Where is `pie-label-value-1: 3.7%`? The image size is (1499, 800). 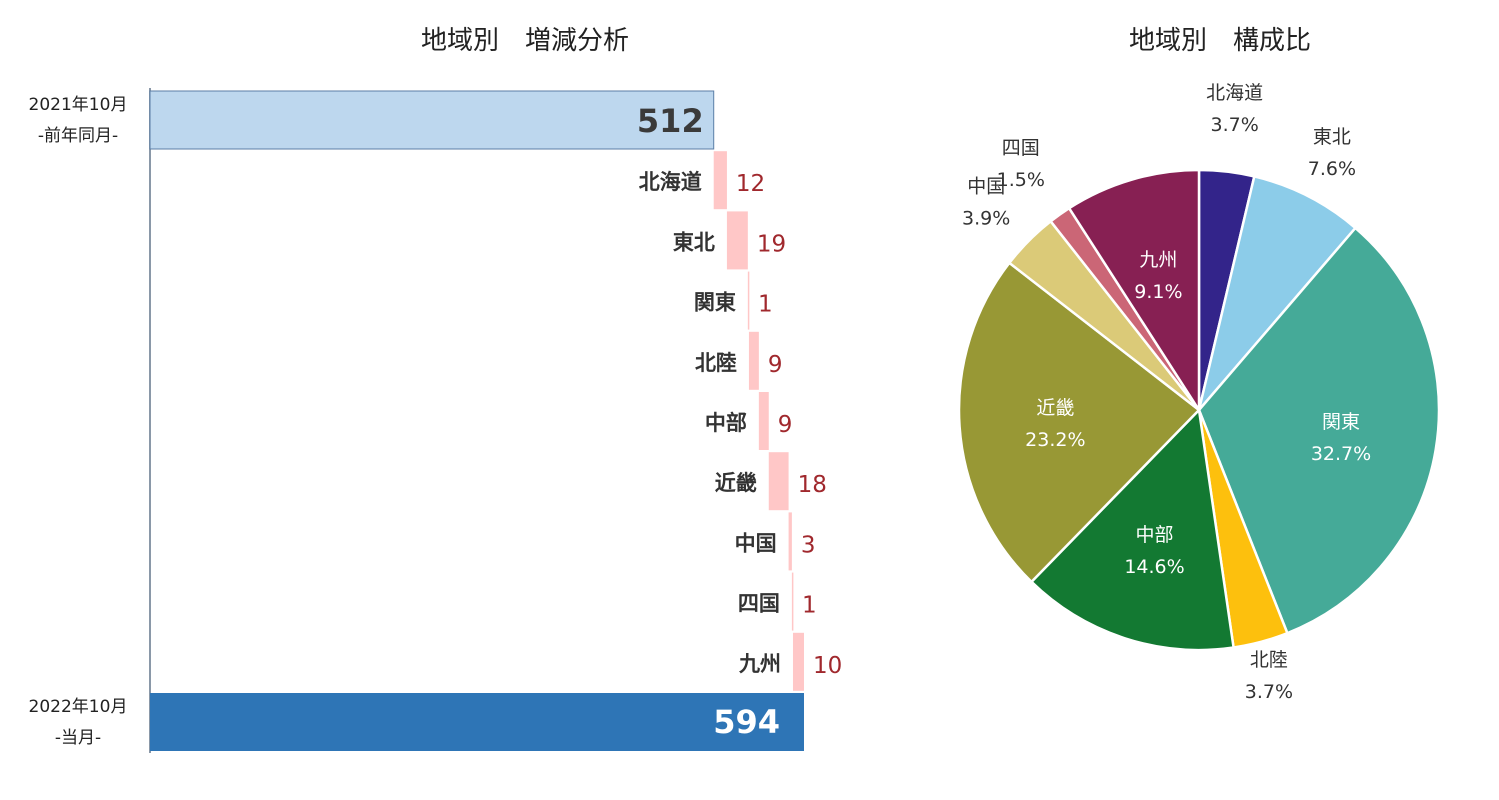
pie-label-value-1: 3.7% is located at coordinates (1234, 125).